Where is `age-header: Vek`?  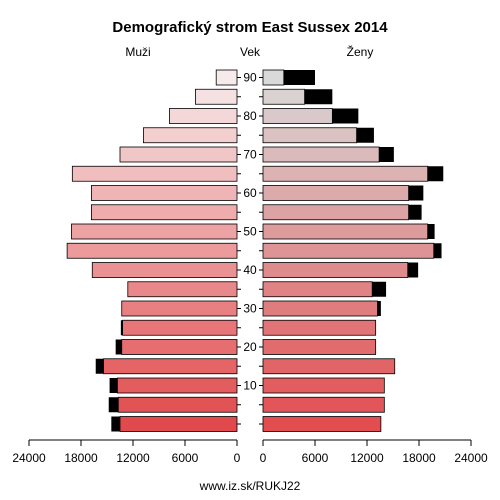
age-header: Vek is located at coordinates (250, 52).